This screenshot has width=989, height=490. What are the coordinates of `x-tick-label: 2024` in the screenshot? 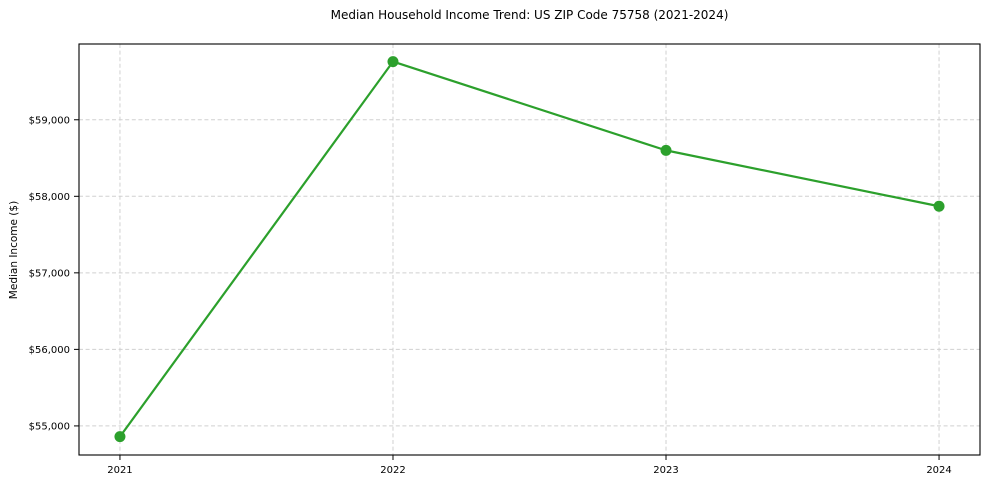 It's located at (938, 470).